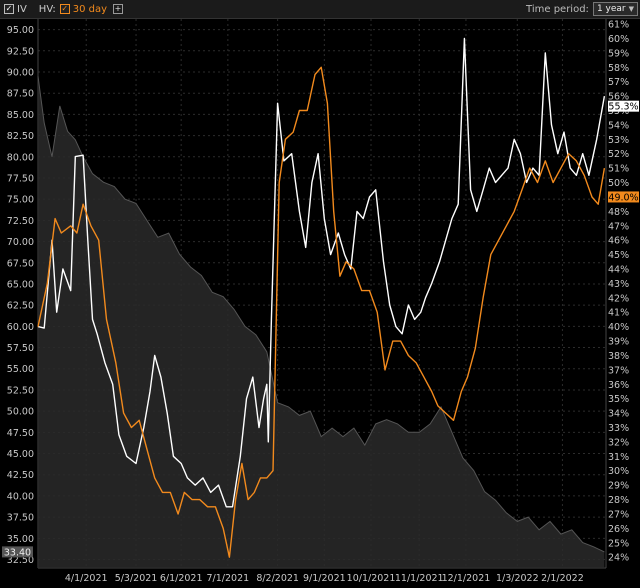 This screenshot has width=640, height=588. Describe the element at coordinates (20, 539) in the screenshot. I see `left-tick-label: 35.00` at that location.